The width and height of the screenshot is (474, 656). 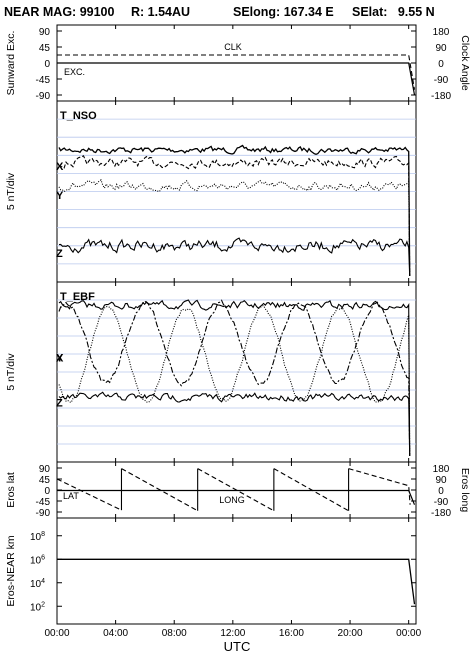 I want to click on x-tick-label: 20:00, so click(x=350, y=633).